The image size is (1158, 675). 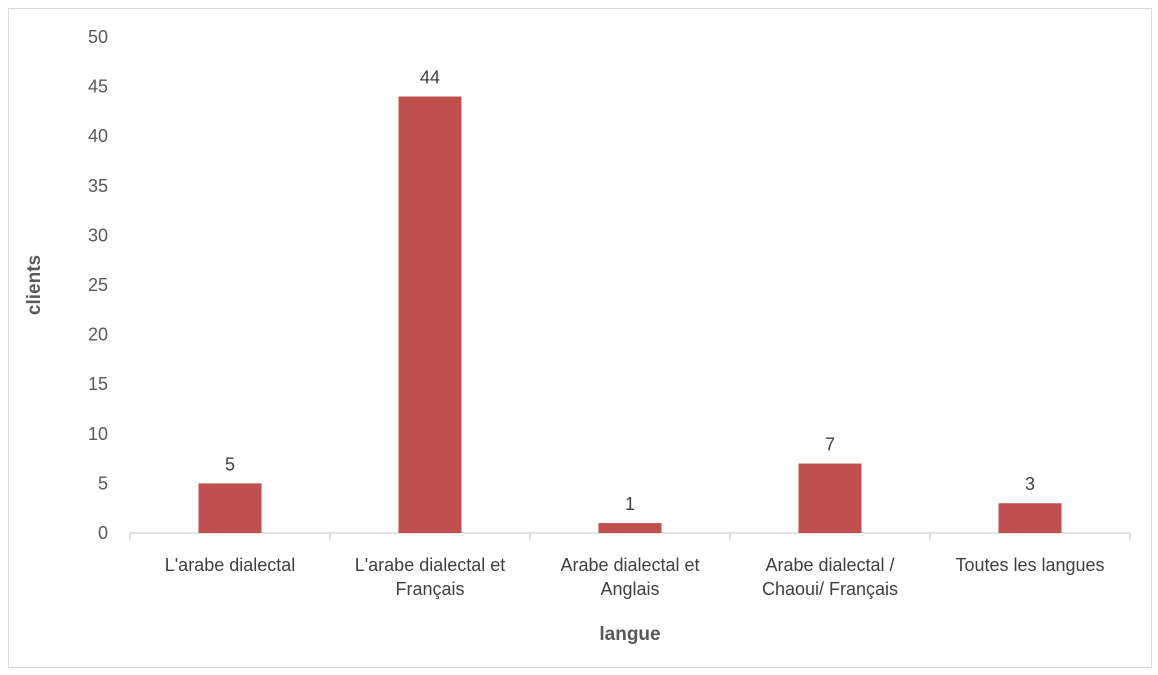 I want to click on y-tick-label: 45, so click(x=98, y=87).